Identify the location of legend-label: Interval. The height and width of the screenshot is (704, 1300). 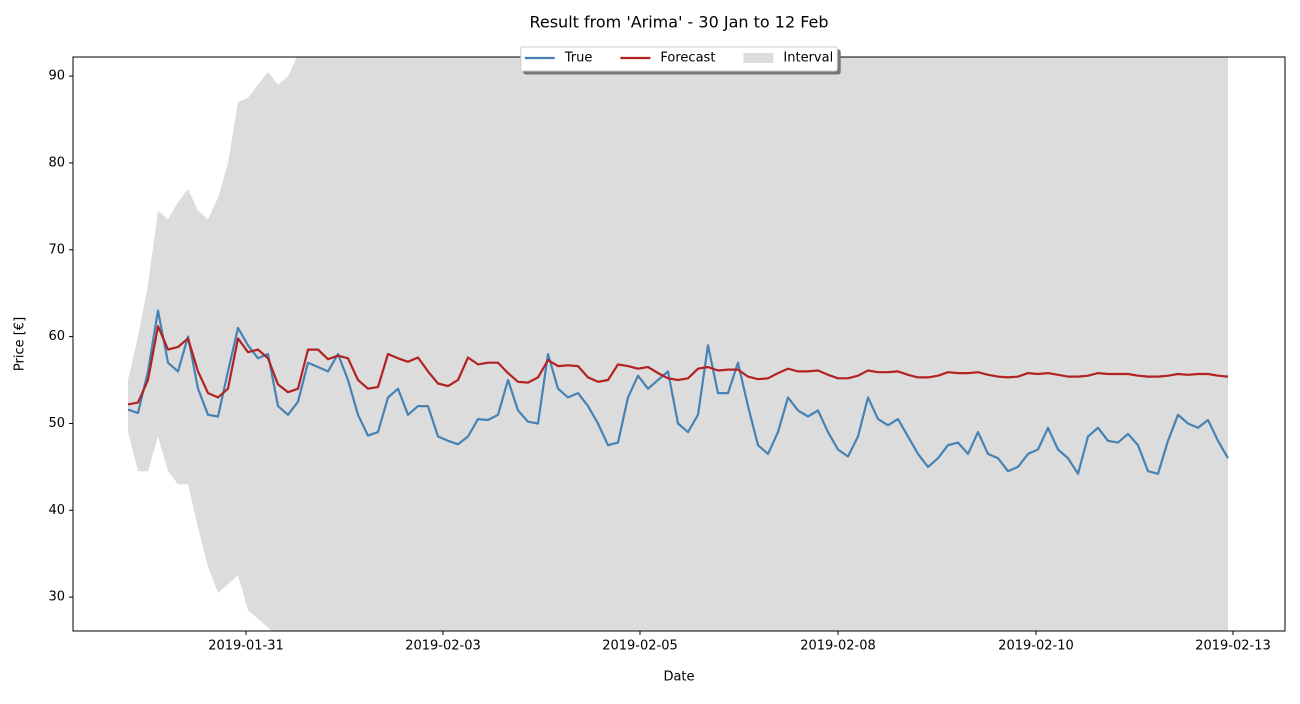
(808, 58).